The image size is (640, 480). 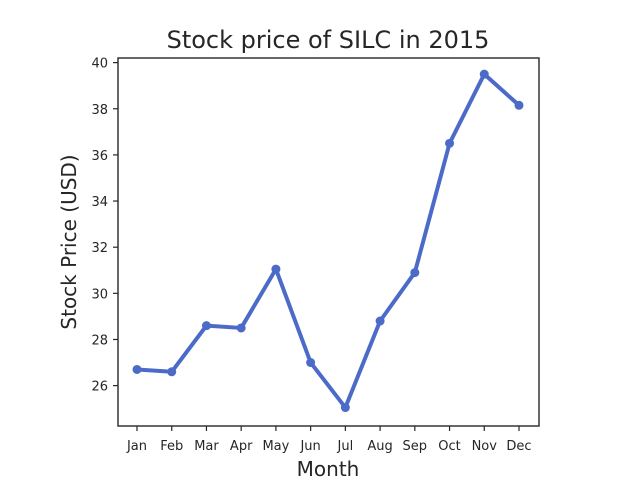 What do you see at coordinates (415, 446) in the screenshot?
I see `x-tick-label: Sep` at bounding box center [415, 446].